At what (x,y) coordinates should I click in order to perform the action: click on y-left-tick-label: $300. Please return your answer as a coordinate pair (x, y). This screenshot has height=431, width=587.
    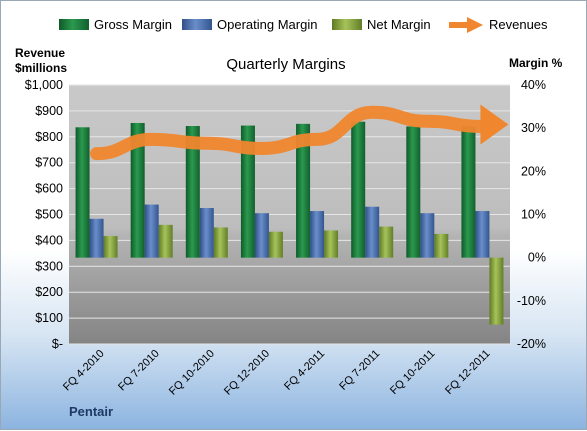
    Looking at the image, I should click on (49, 266).